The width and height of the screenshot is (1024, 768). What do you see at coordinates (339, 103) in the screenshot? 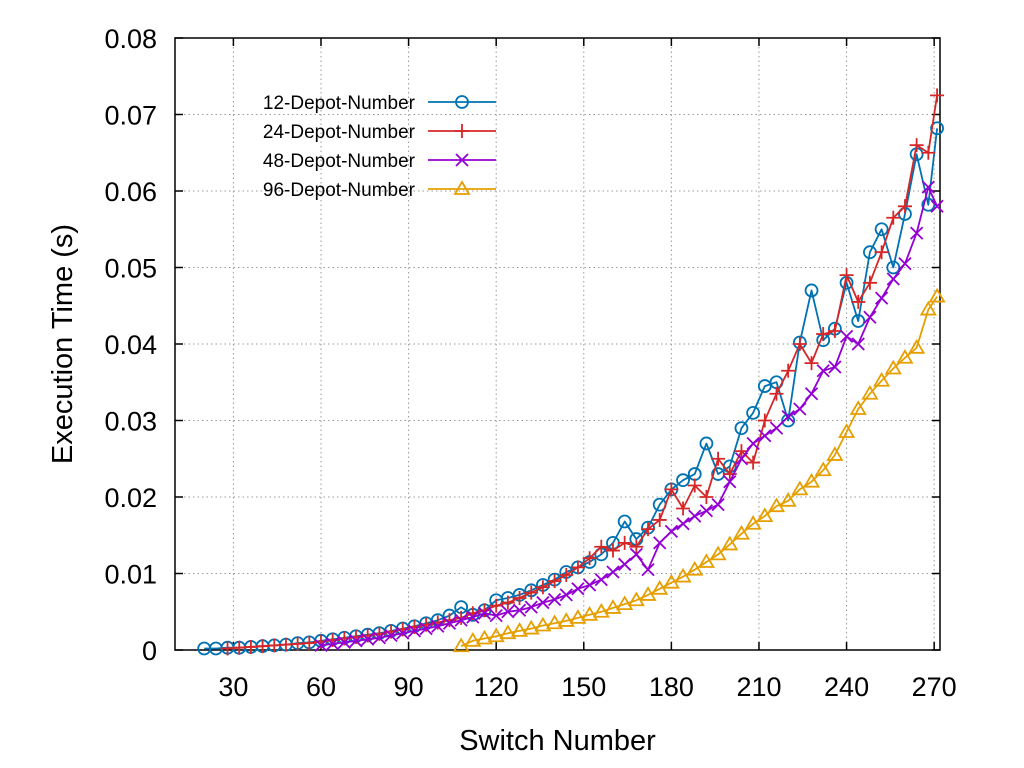
I see `legend-label: 12-Depot-Number` at bounding box center [339, 103].